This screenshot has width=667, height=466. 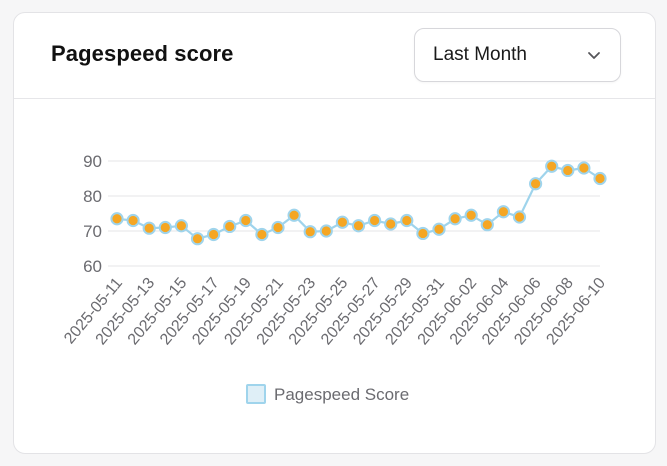 I want to click on date-range-select: Last Month, so click(x=517, y=55).